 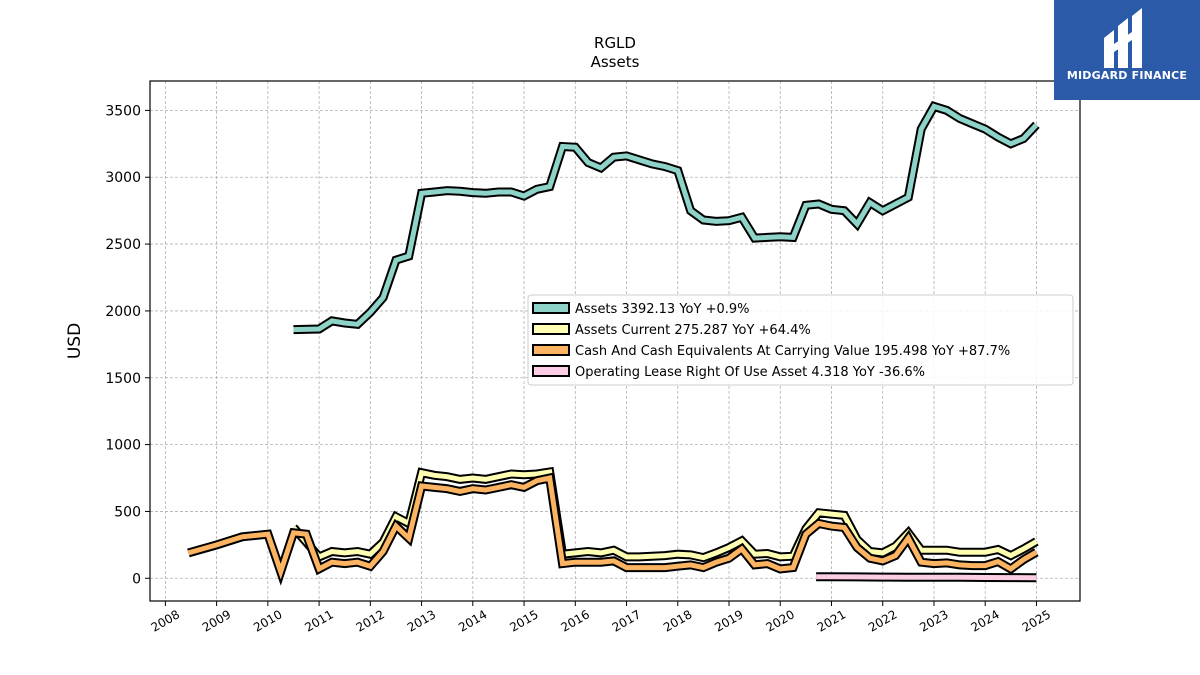 What do you see at coordinates (318, 620) in the screenshot?
I see `x-tick-label: 2011` at bounding box center [318, 620].